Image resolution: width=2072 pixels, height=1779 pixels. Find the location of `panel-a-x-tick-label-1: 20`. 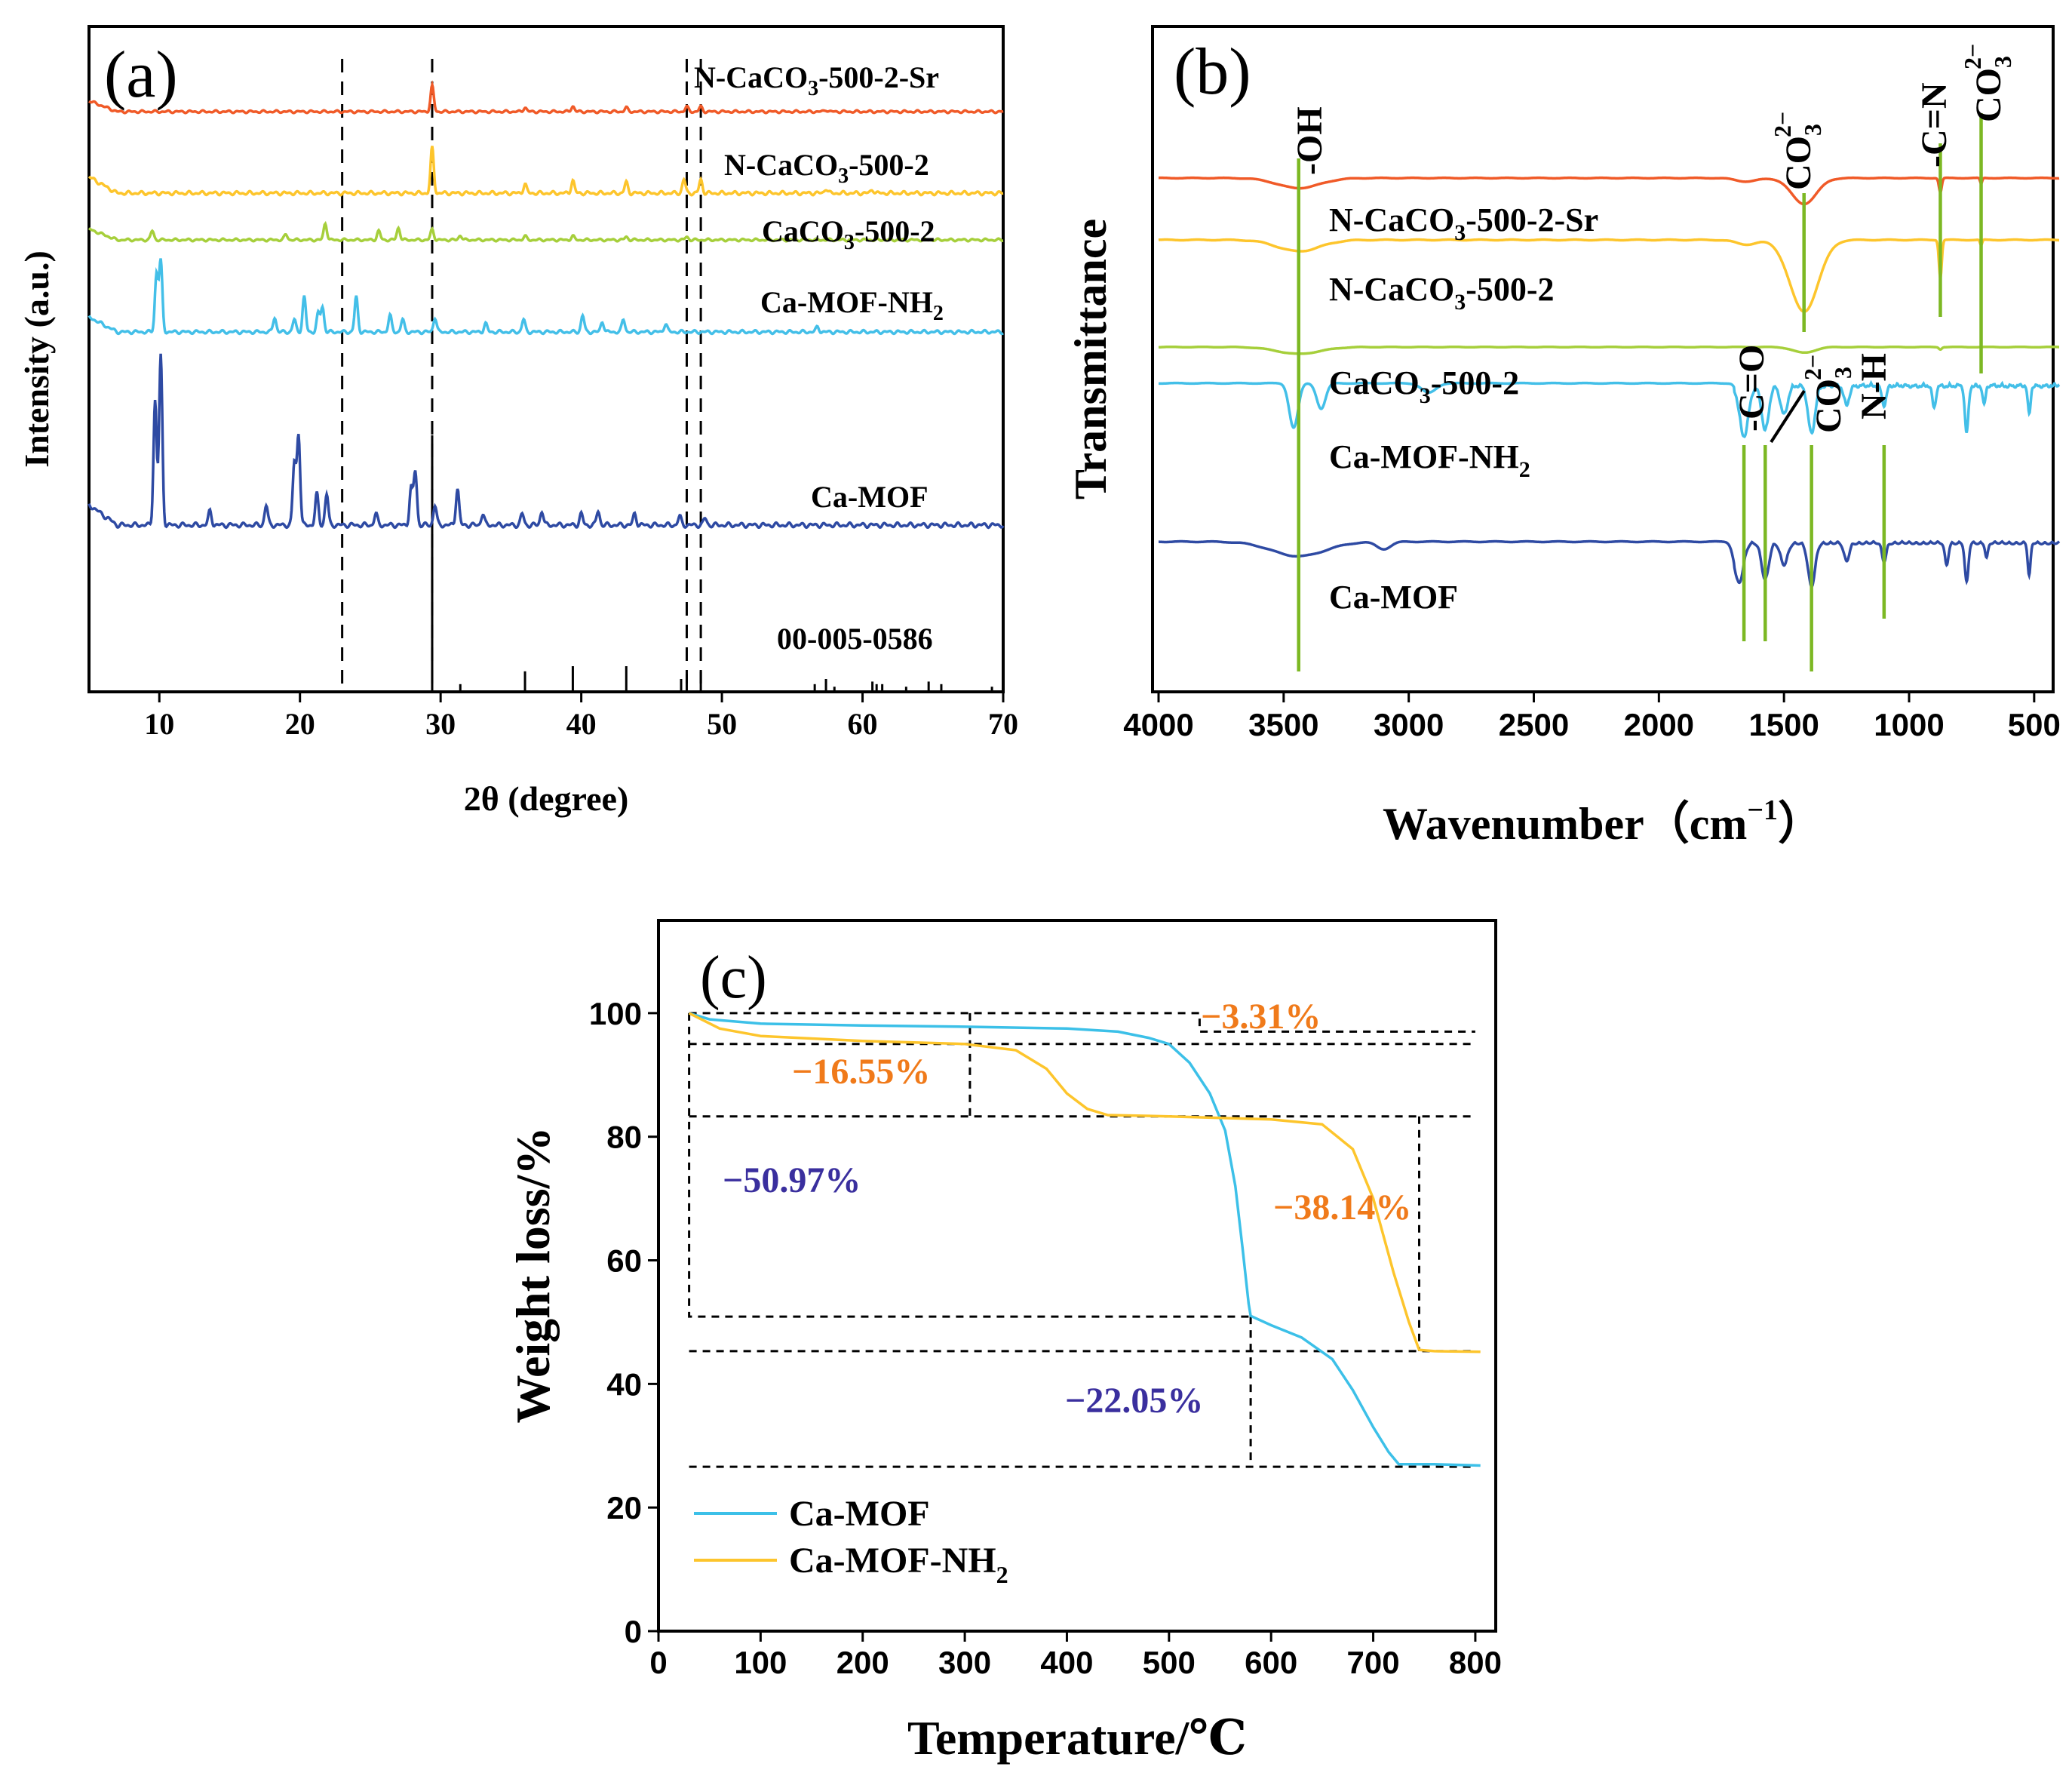

panel-a-x-tick-label-1: 20 is located at coordinates (300, 724).